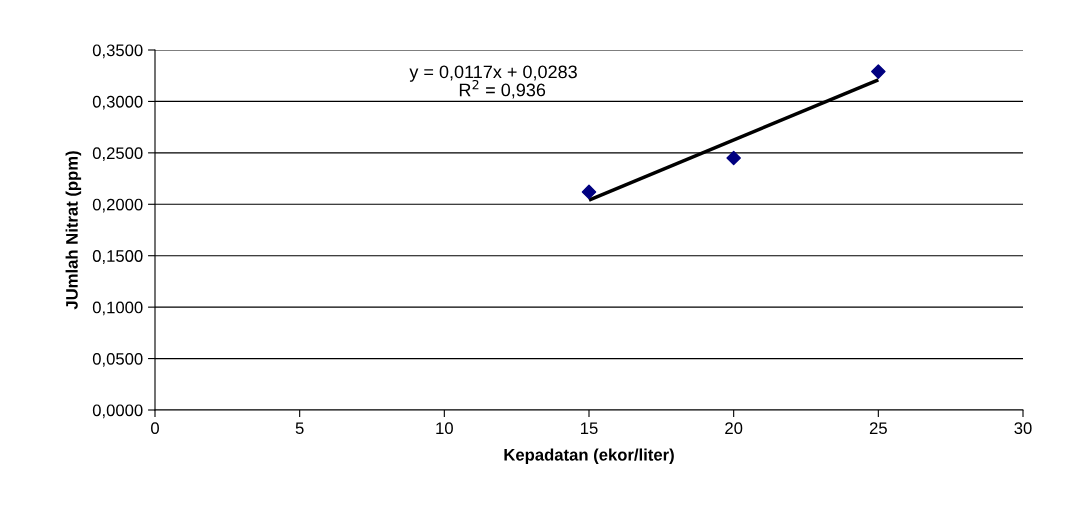 Image resolution: width=1072 pixels, height=521 pixels. Describe the element at coordinates (117, 359) in the screenshot. I see `y-tick-label: 0,0500` at that location.